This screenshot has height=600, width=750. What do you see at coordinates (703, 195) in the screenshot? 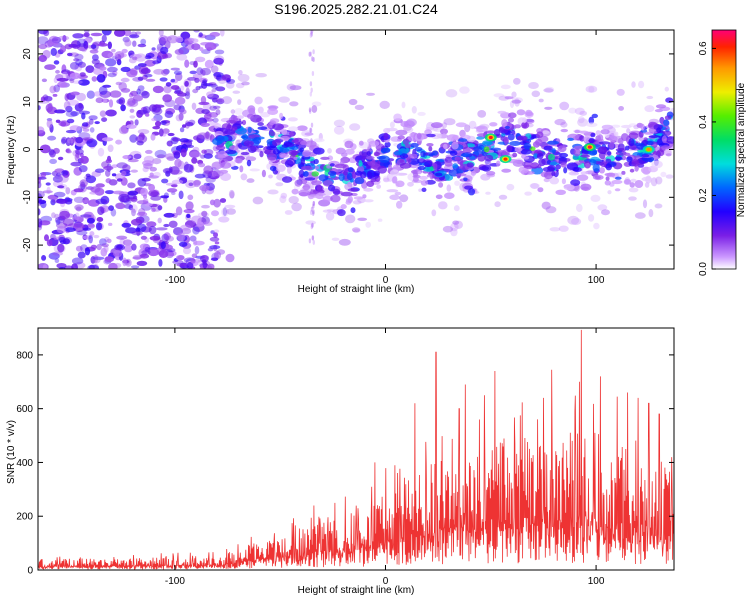
I see `colorbar-tick-label: 0.2` at bounding box center [703, 195].